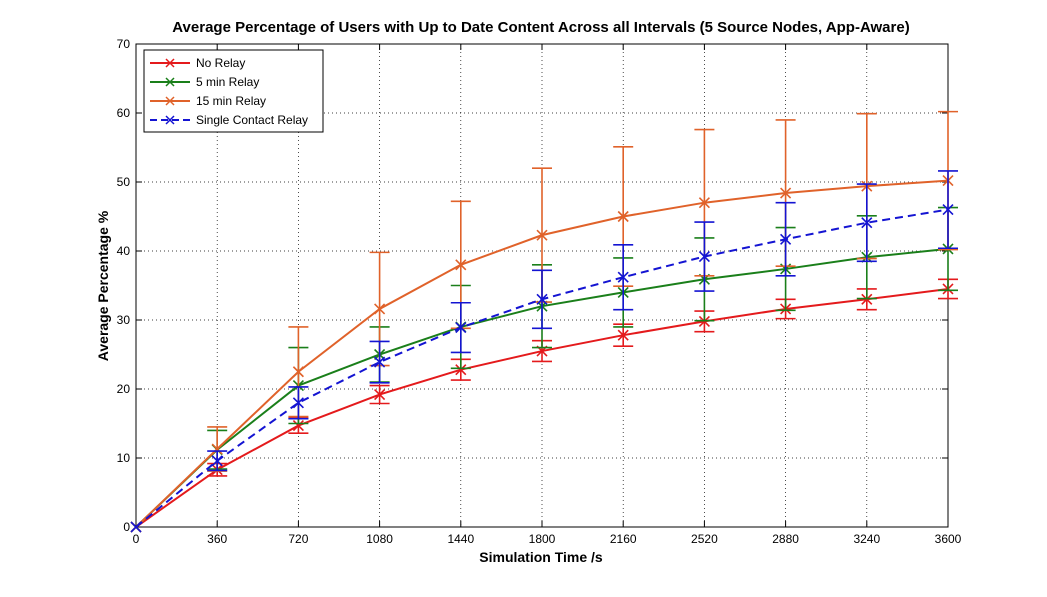 The width and height of the screenshot is (1047, 597). What do you see at coordinates (379, 539) in the screenshot?
I see `x-tick-label: 1080` at bounding box center [379, 539].